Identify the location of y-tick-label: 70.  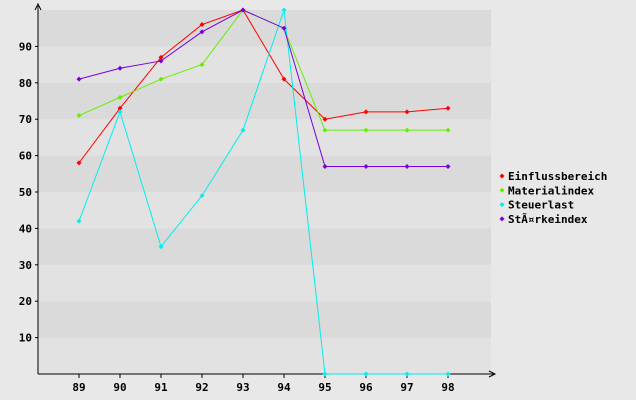
(25, 119).